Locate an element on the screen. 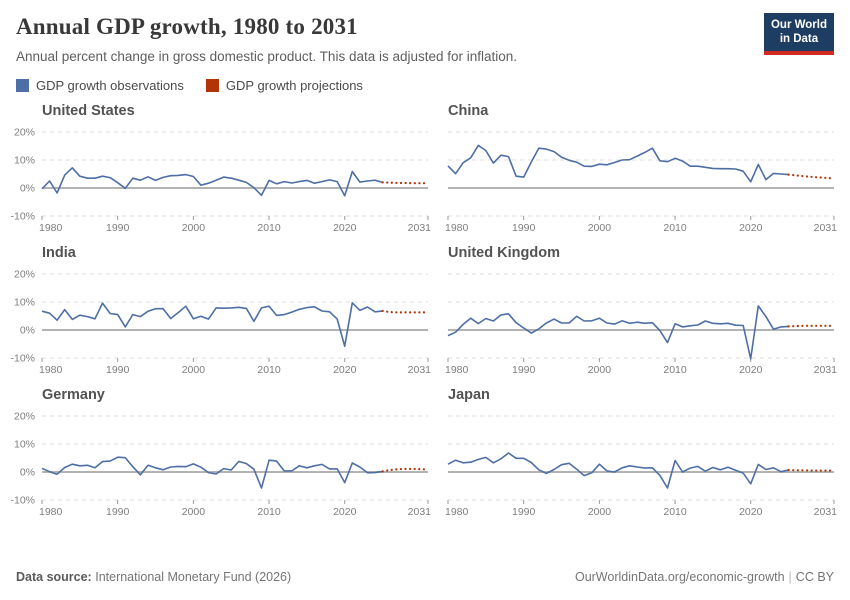 This screenshot has height=600, width=850. chart-china: China 1980 1990 2000 2010 2020 2031 is located at coordinates (641, 168).